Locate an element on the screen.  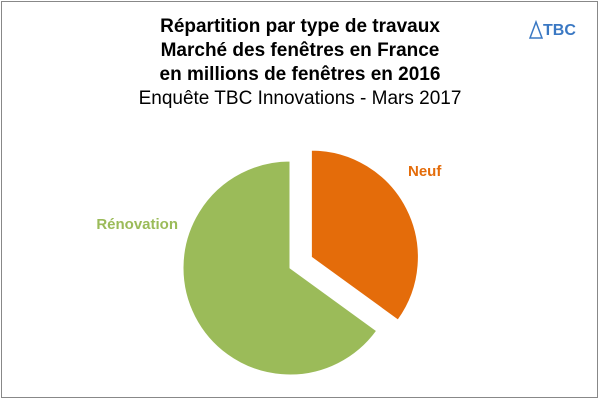
chart-title: Marché des fenêtres en France is located at coordinates (300, 50).